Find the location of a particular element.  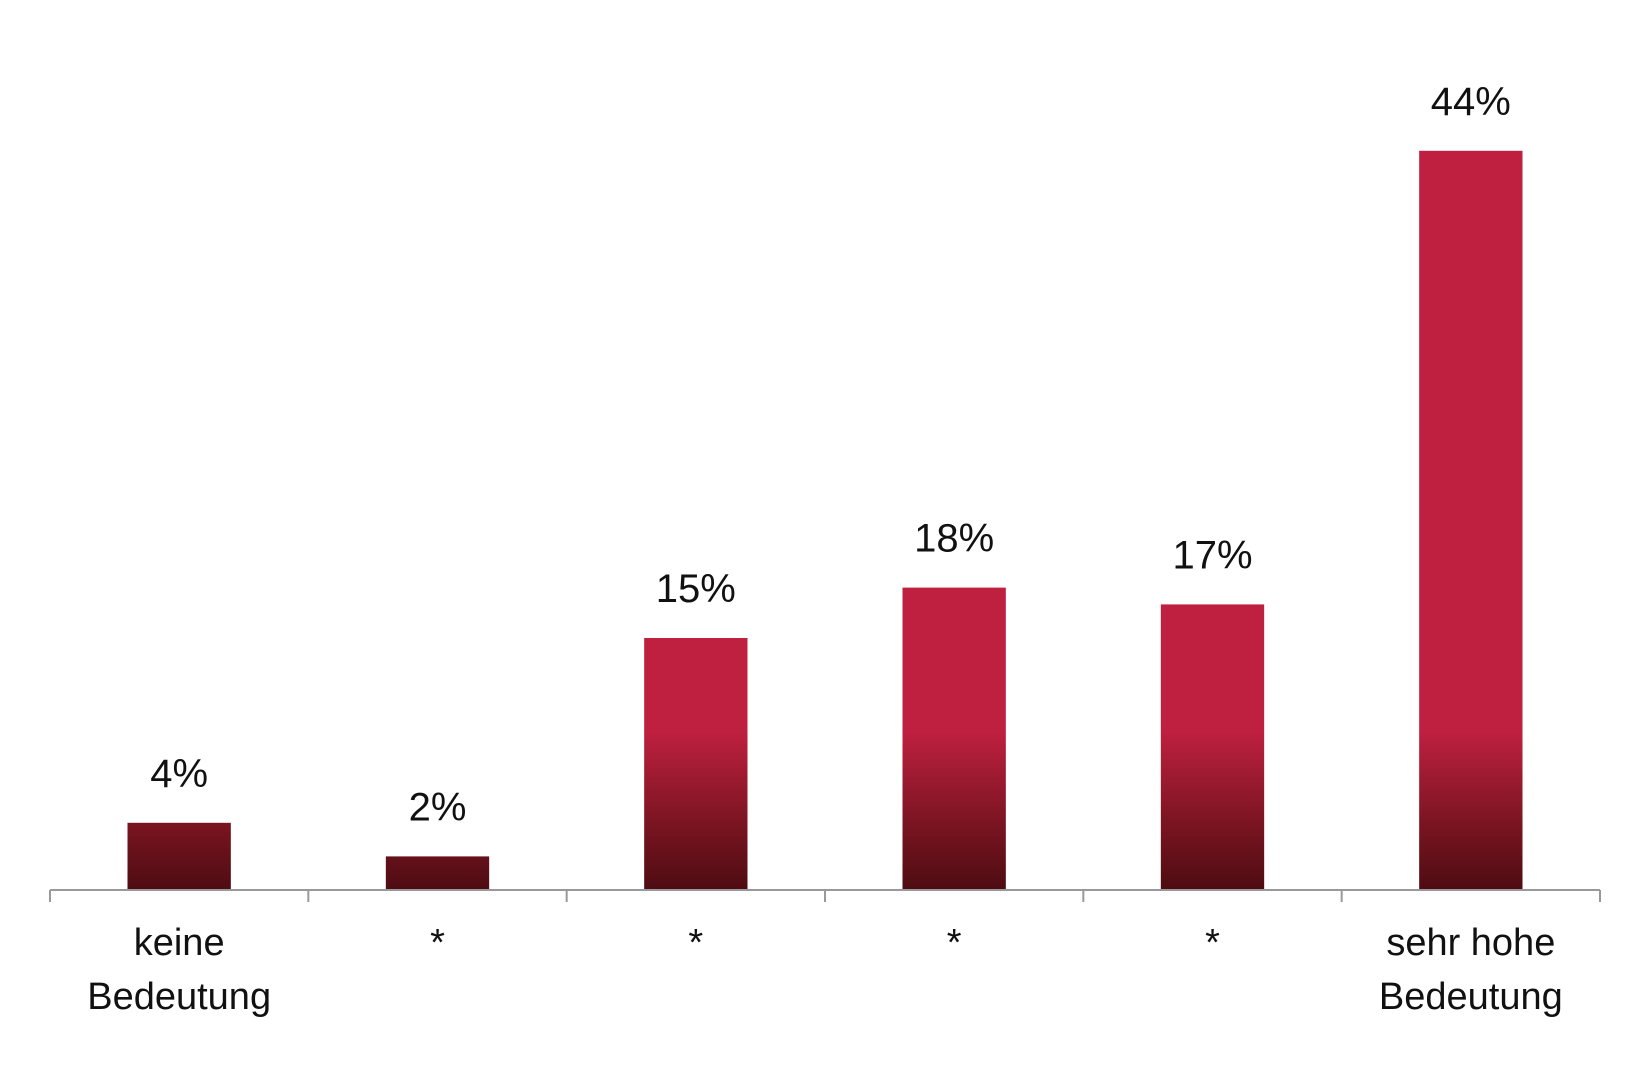

value-label: 18% is located at coordinates (954, 539).